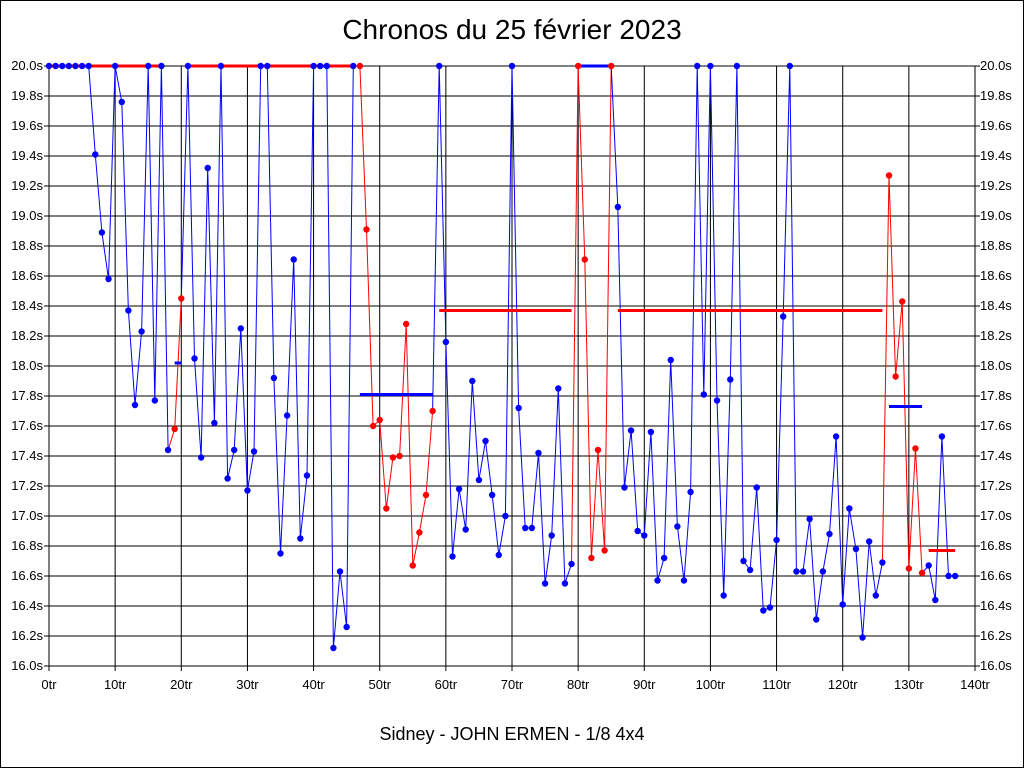  What do you see at coordinates (996, 515) in the screenshot?
I see `y-tick-label-right: 17.0s` at bounding box center [996, 515].